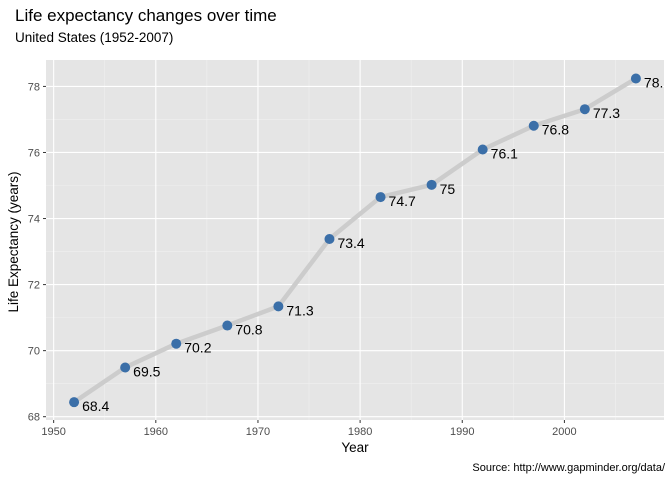 The width and height of the screenshot is (672, 480). Describe the element at coordinates (197, 348) in the screenshot. I see `data-label: 70.2` at that location.